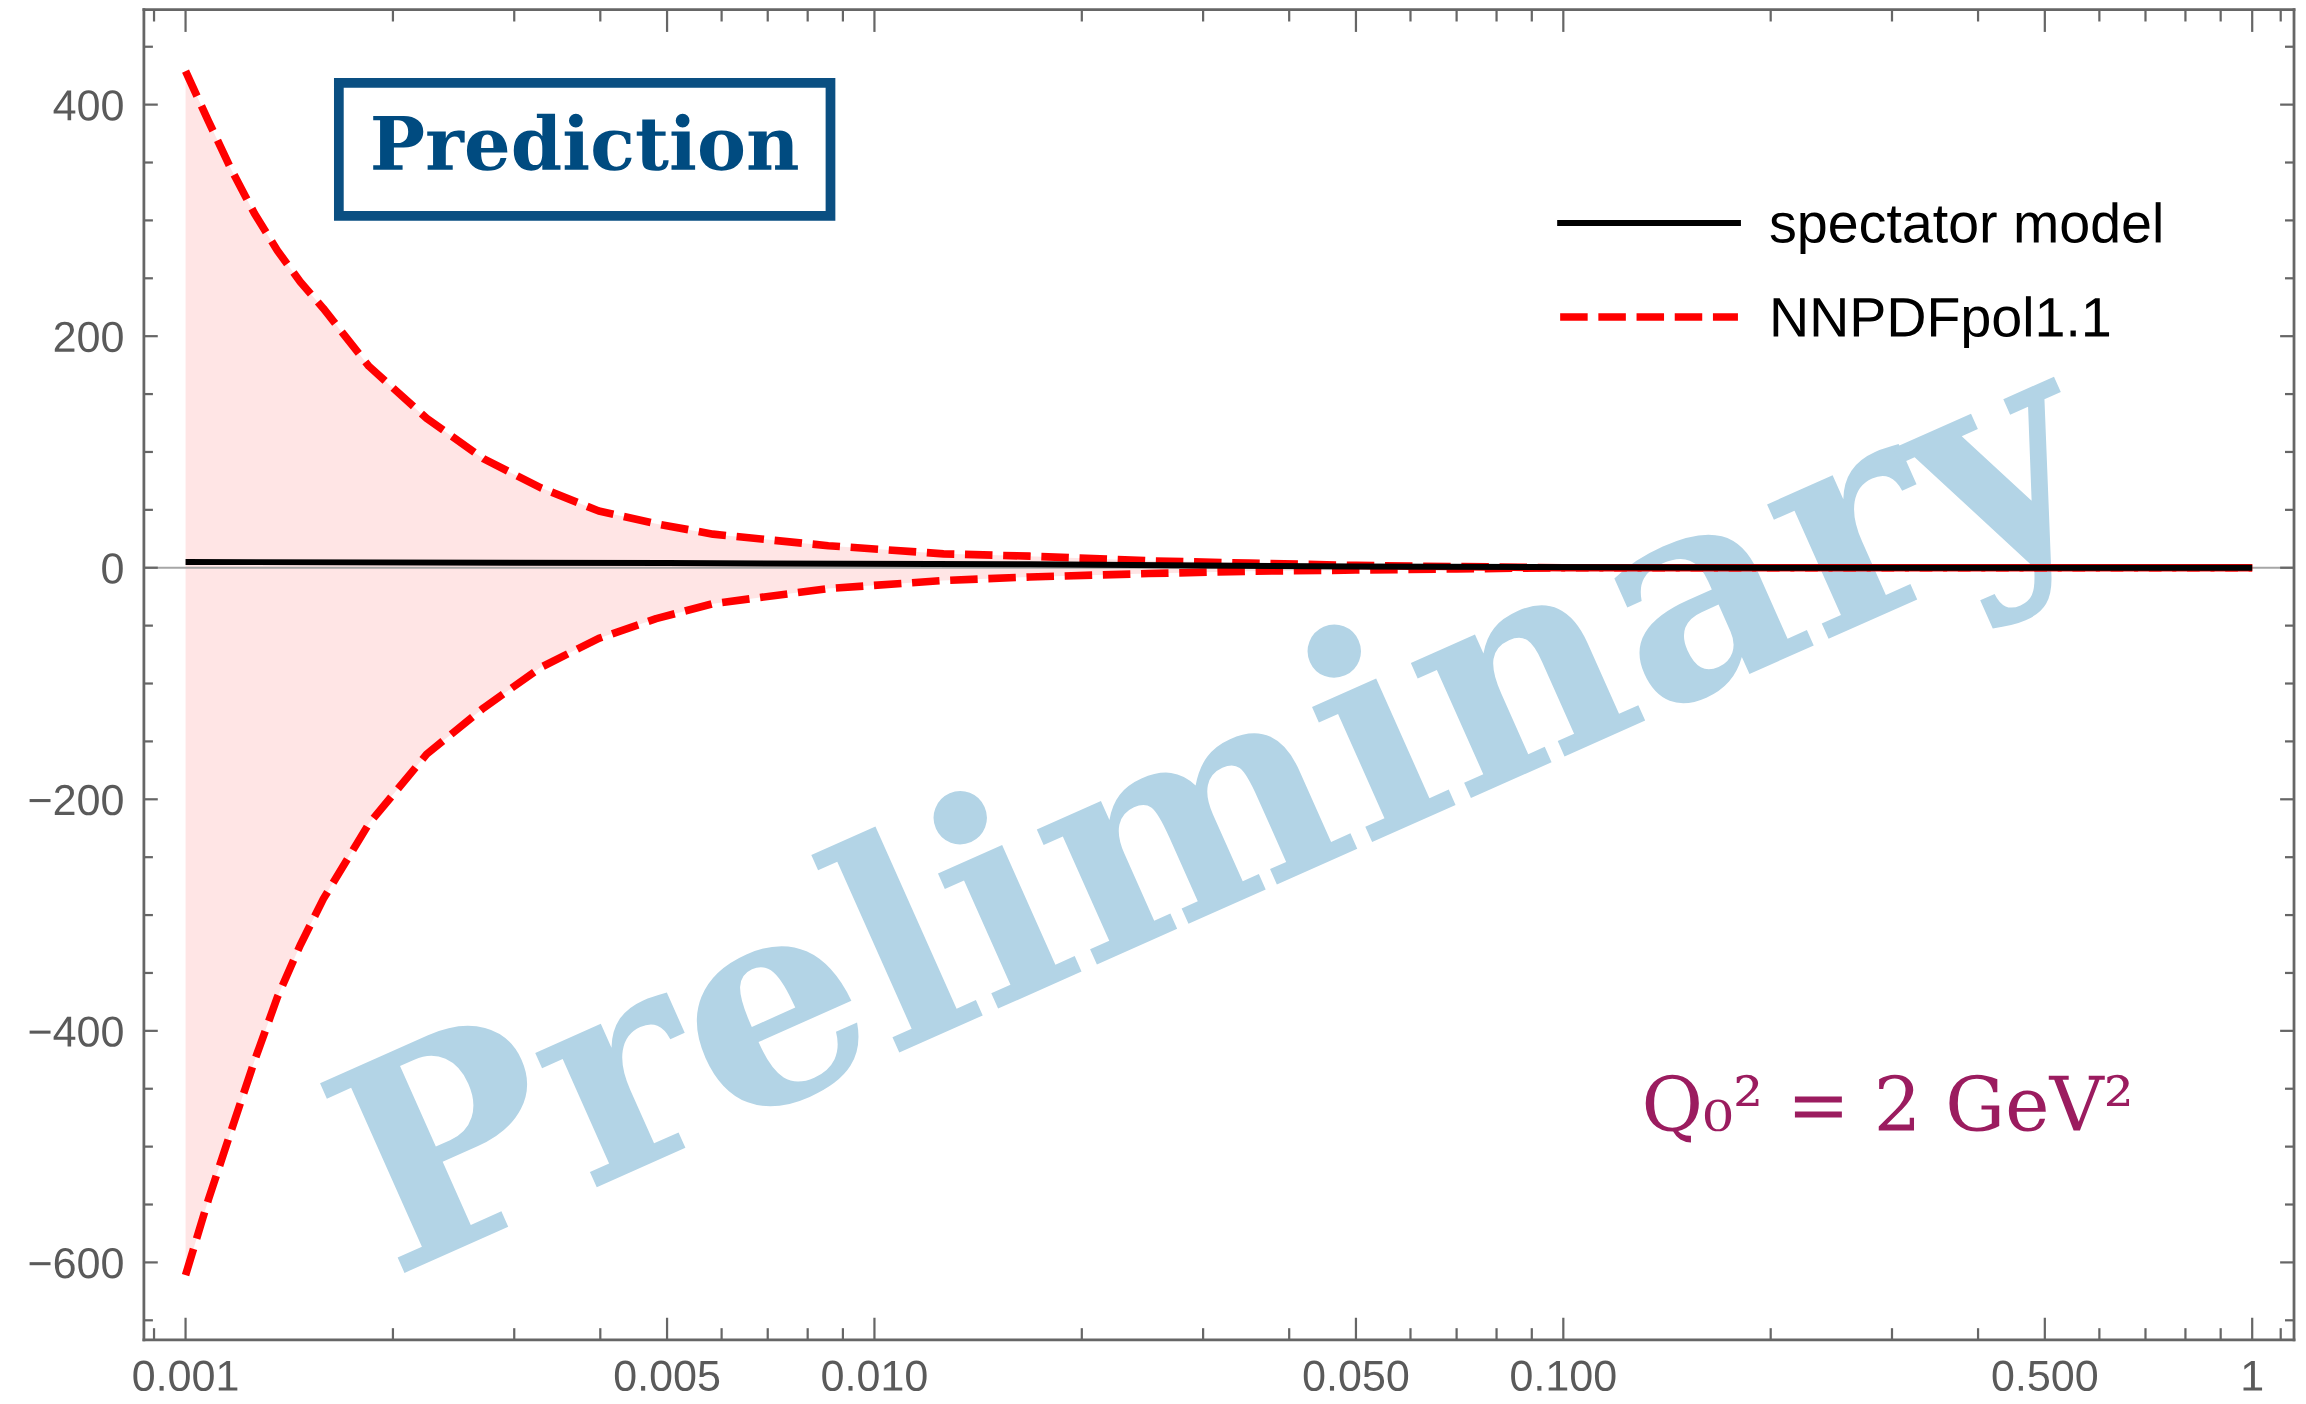 The width and height of the screenshot is (2306, 1404). Describe the element at coordinates (2045, 1376) in the screenshot. I see `x-tick-label: 0.500` at that location.